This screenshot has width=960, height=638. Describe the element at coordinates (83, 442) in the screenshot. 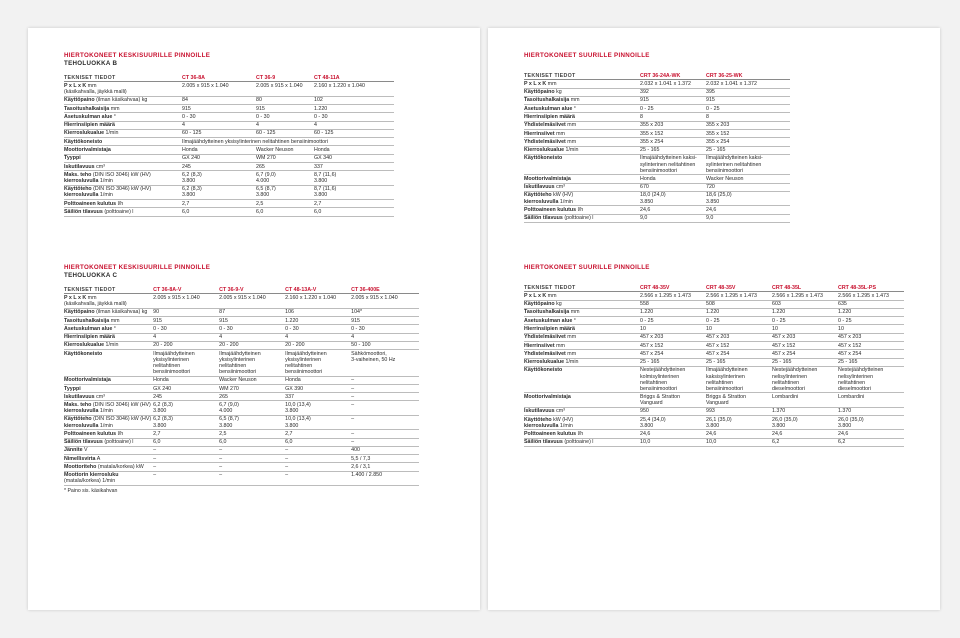

I see `row-label-main: Säiliön tilavuus` at that location.